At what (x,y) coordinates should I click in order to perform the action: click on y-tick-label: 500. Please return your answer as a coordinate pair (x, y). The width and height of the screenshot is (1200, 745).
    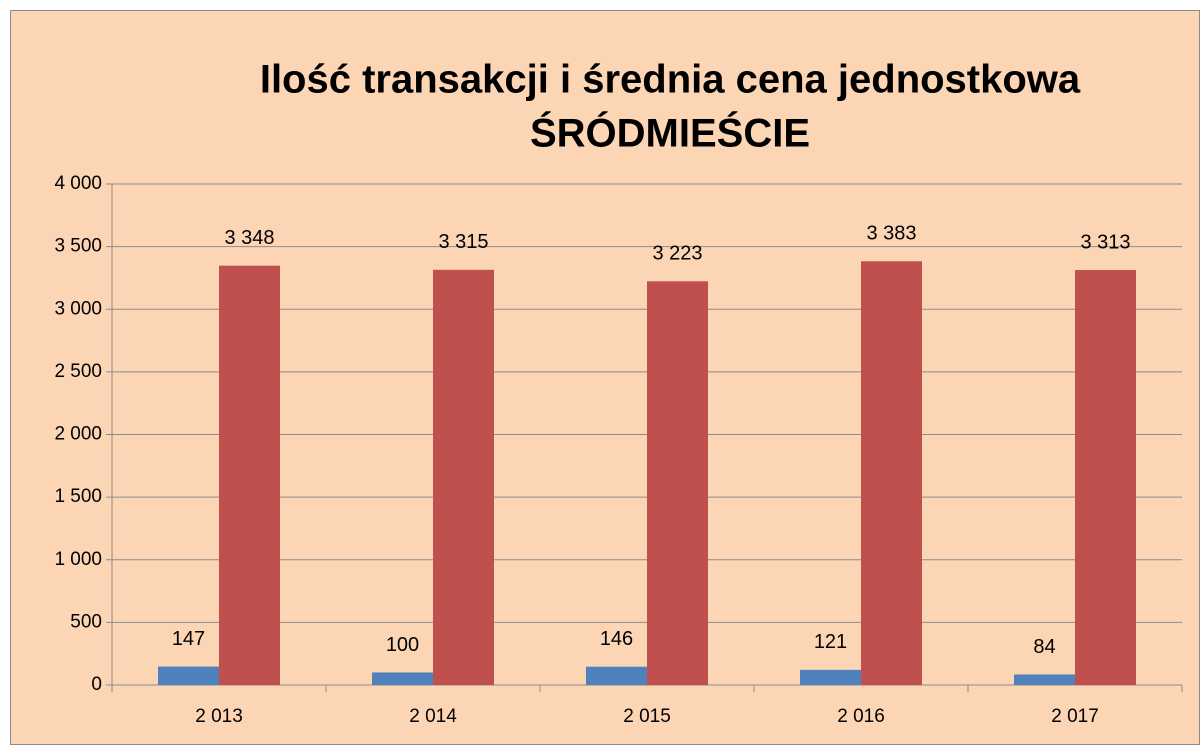
    Looking at the image, I should click on (86, 621).